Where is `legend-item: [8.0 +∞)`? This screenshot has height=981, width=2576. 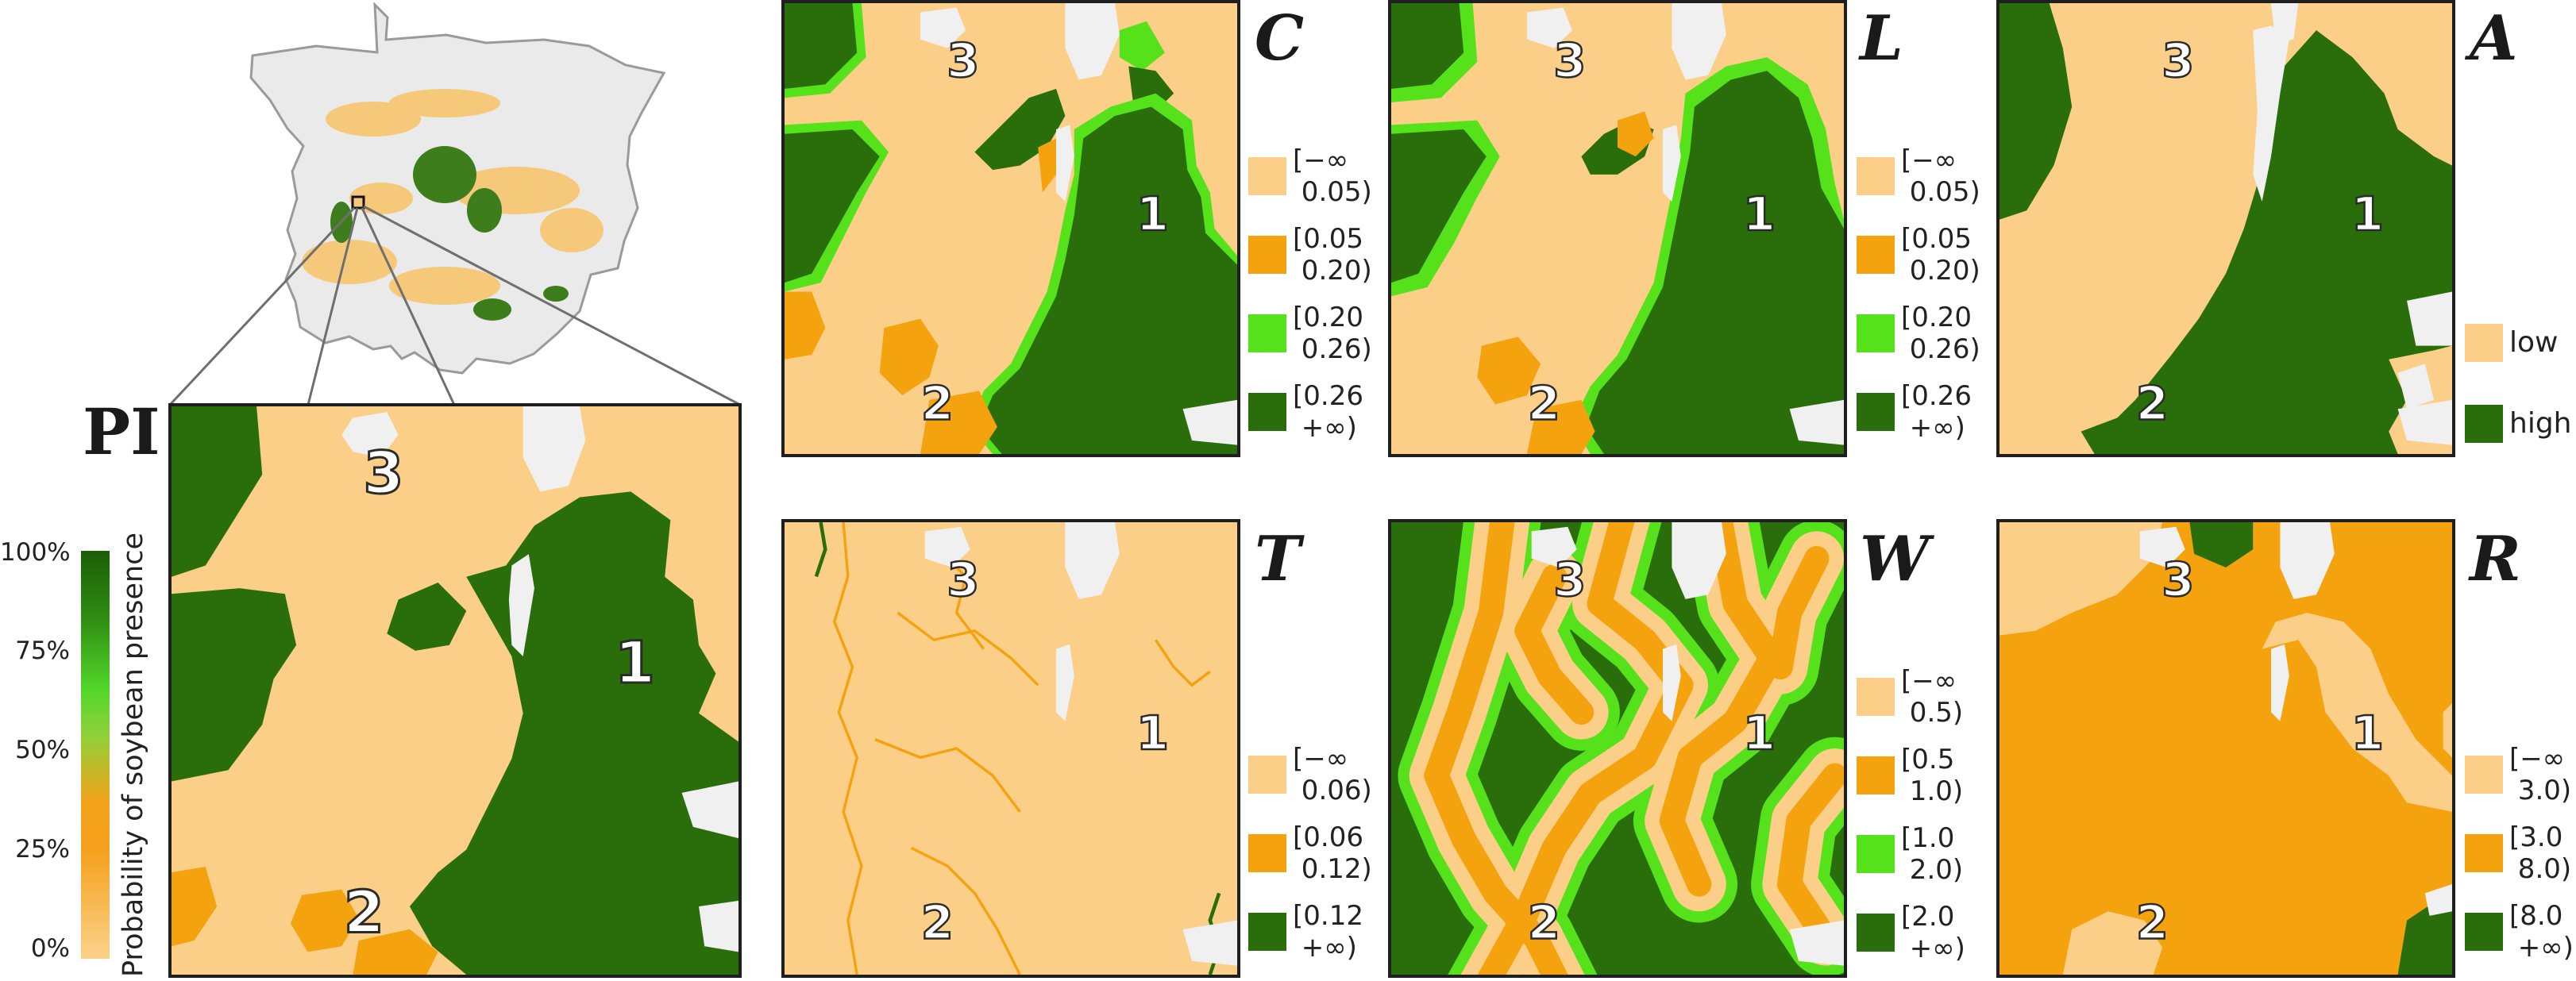
legend-item: [8.0 +∞) is located at coordinates (2519, 932).